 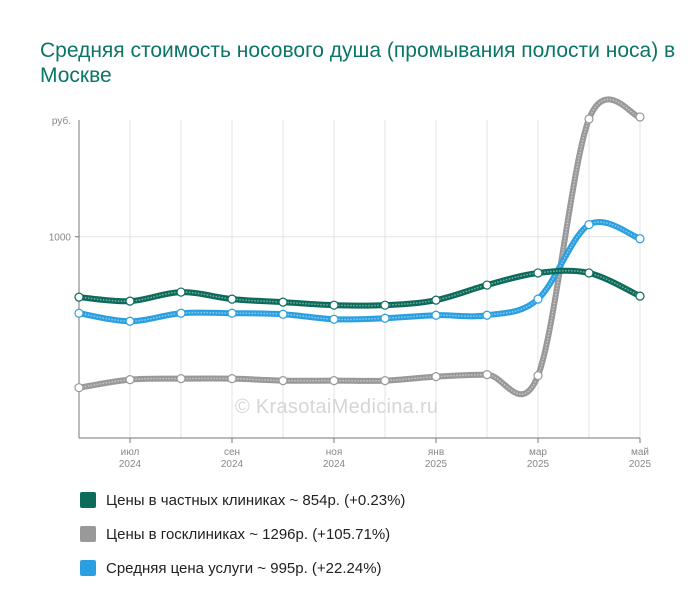 I want to click on legend-swatch-average, so click(x=88, y=568).